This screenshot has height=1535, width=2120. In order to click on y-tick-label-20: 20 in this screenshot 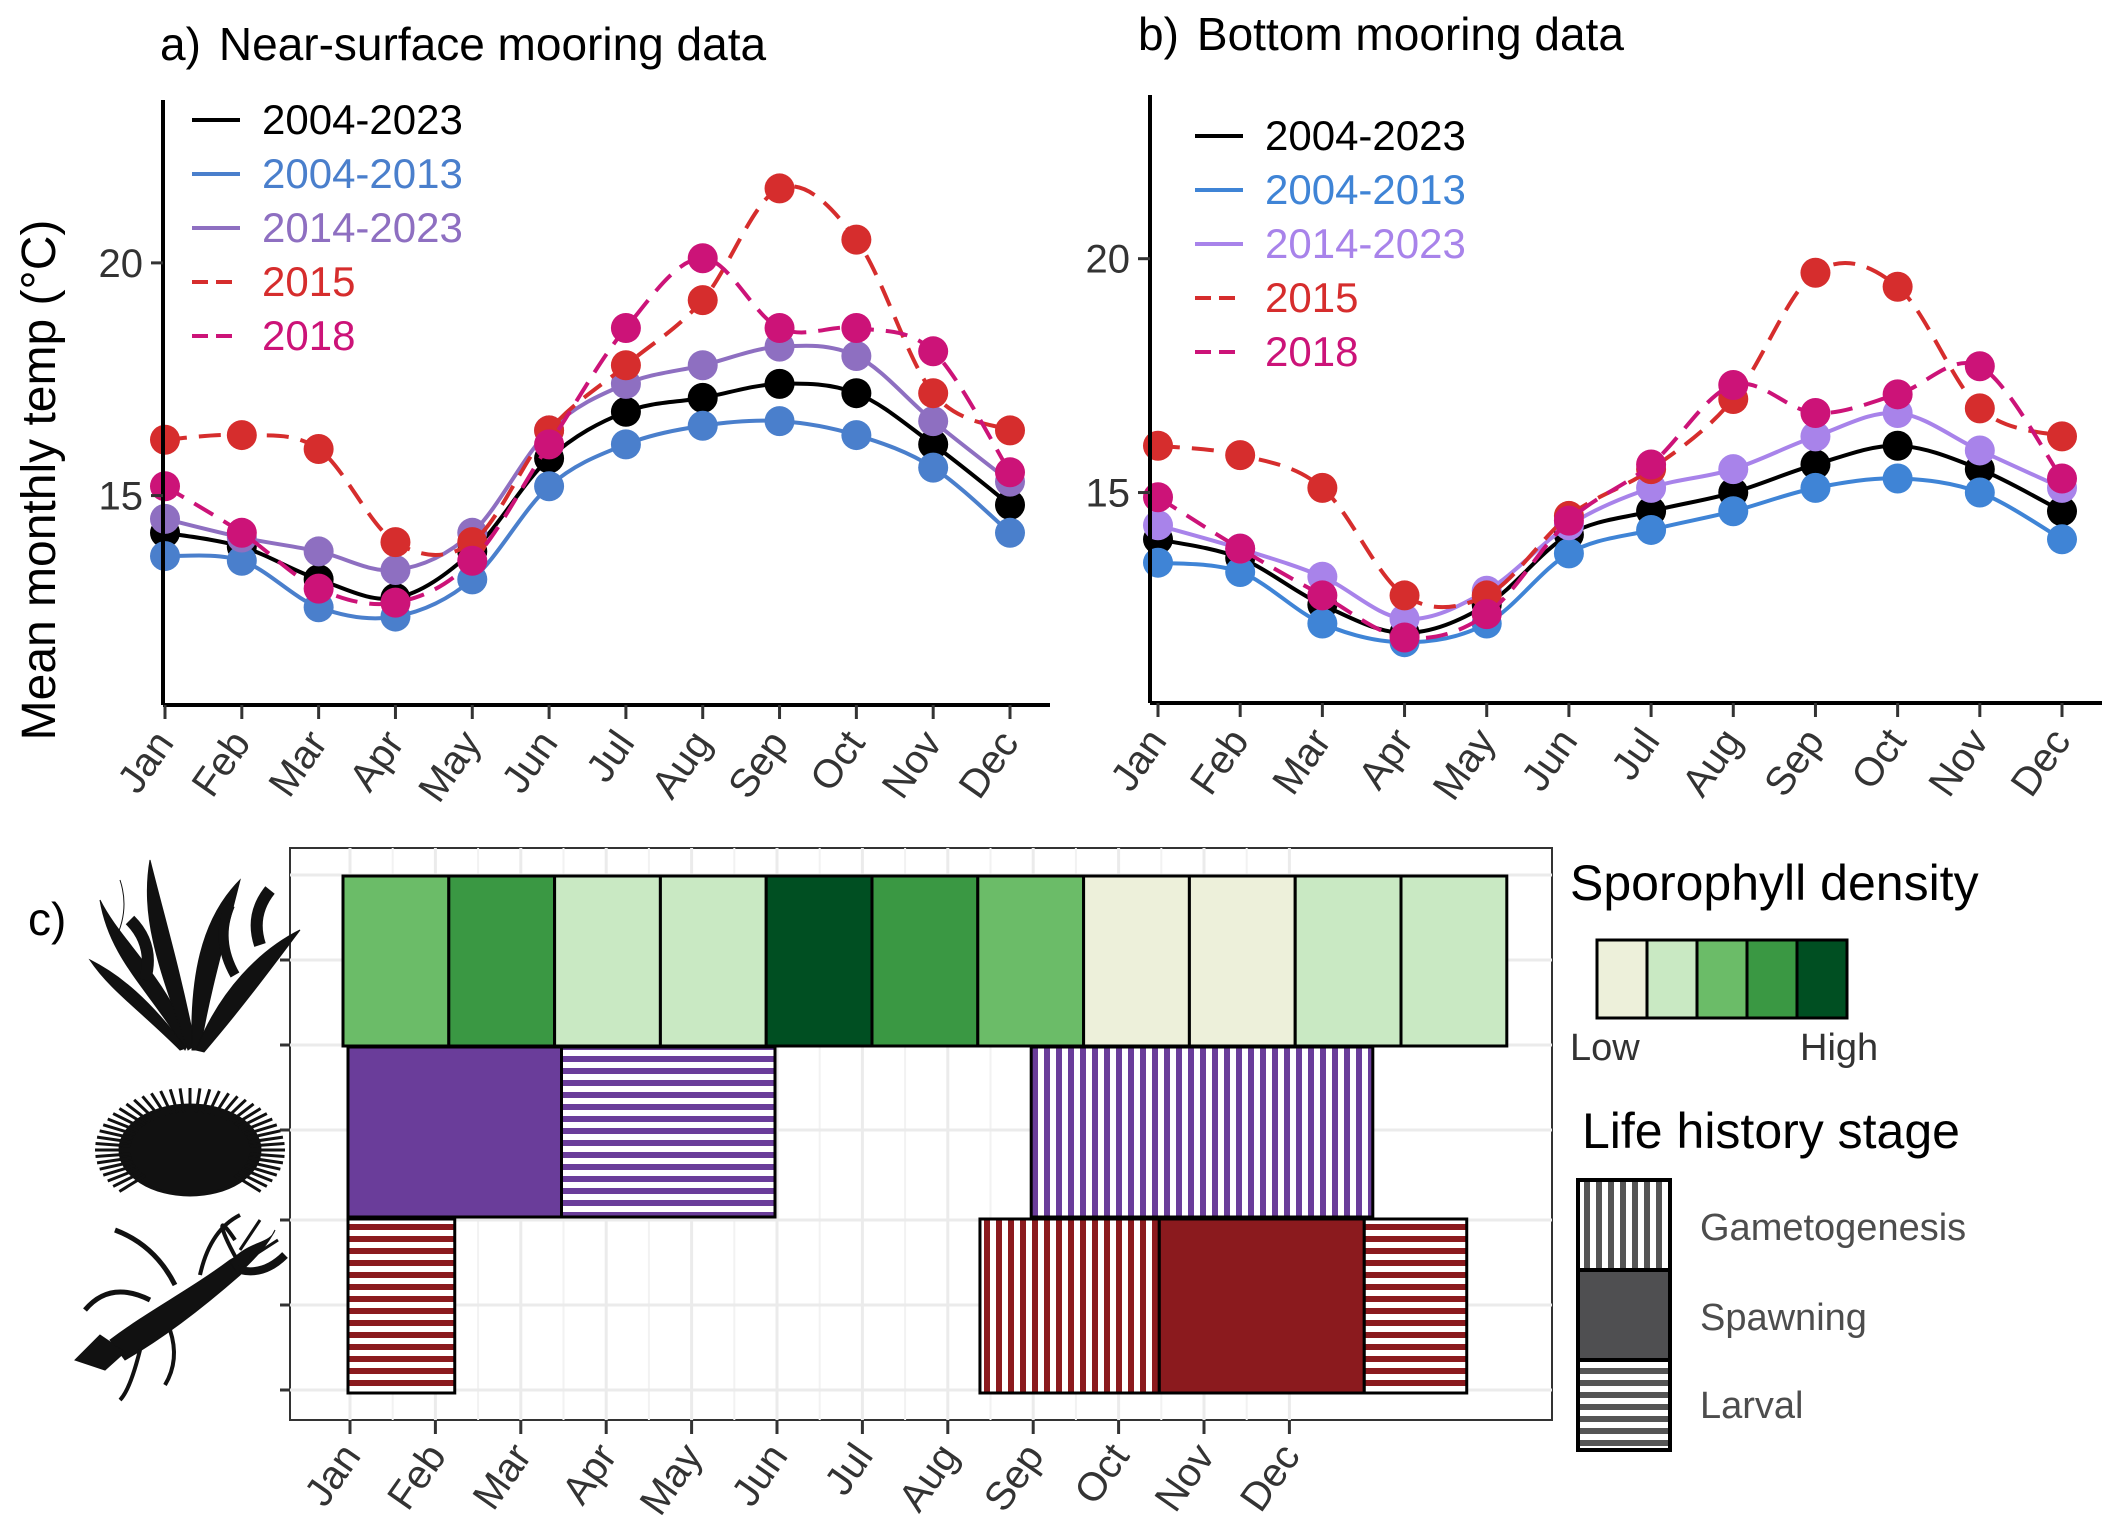, I will do `click(1108, 260)`.